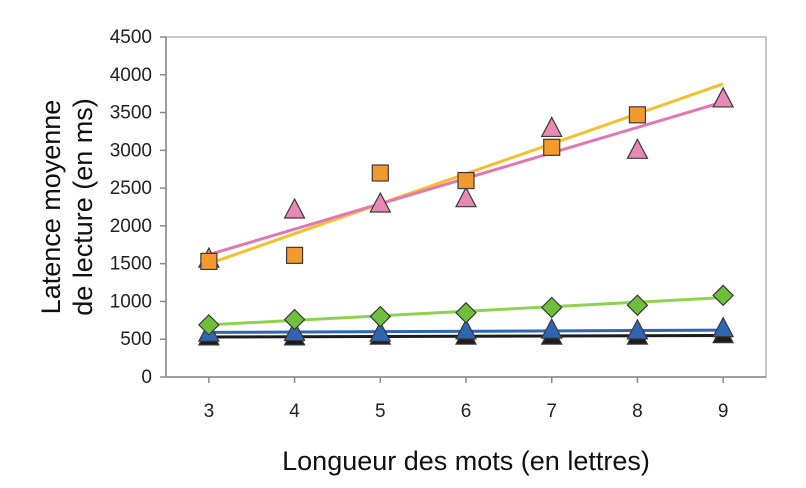 Image resolution: width=806 pixels, height=488 pixels. I want to click on x-tick-label: 9, so click(723, 411).